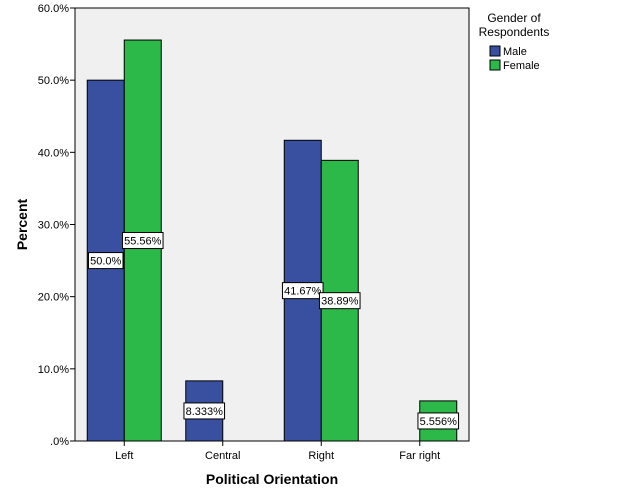 Image resolution: width=626 pixels, height=501 pixels. I want to click on x-tick-label: Far right, so click(419, 456).